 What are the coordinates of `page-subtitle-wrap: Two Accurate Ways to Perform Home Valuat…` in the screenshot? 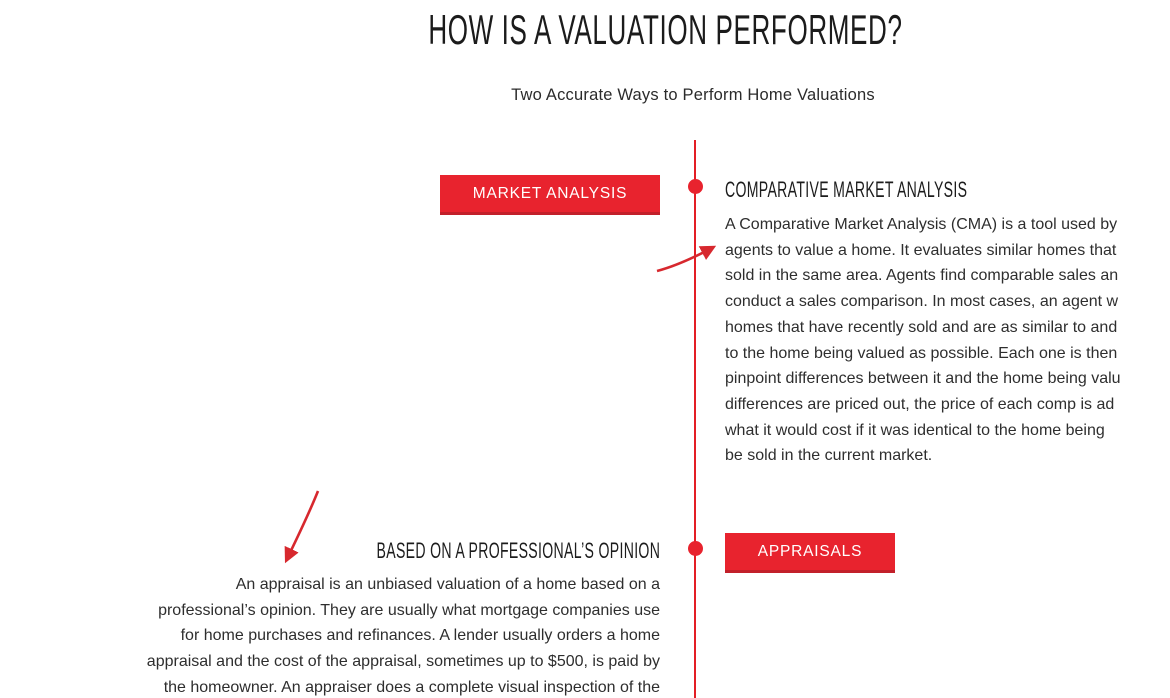 It's located at (585, 95).